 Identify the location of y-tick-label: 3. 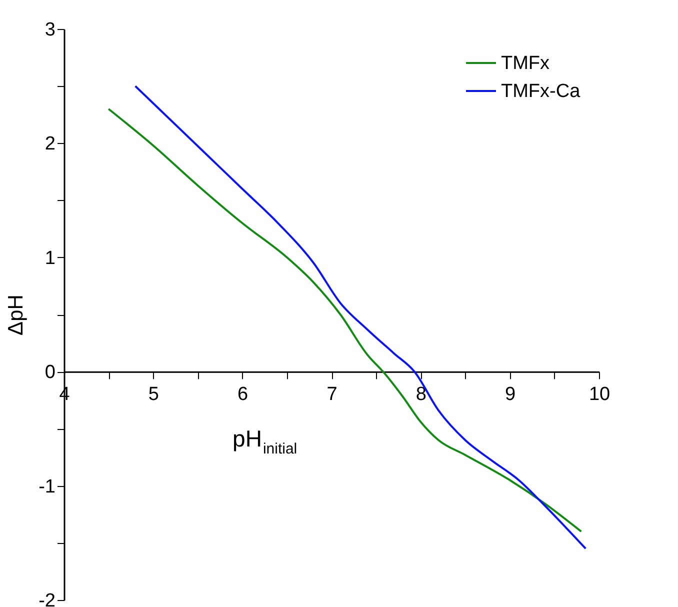
(50, 30).